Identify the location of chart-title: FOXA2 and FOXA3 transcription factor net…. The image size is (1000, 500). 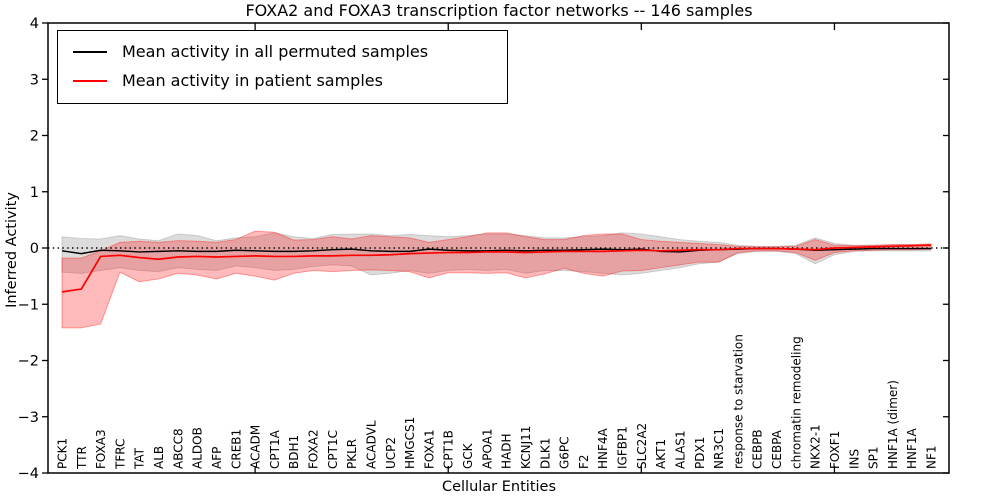
(499, 10).